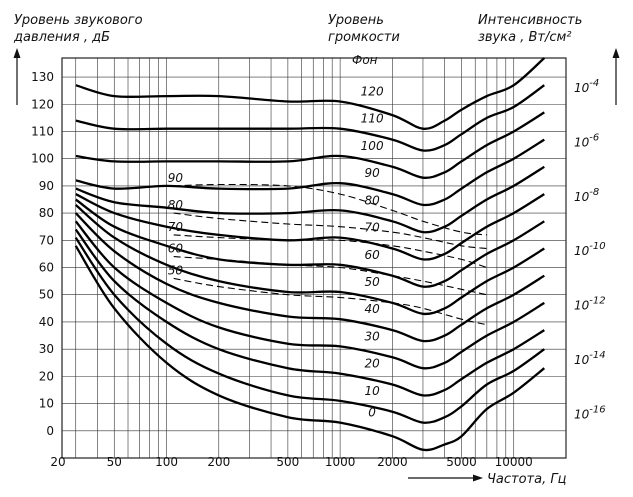 The height and width of the screenshot is (497, 633). Describe the element at coordinates (46, 349) in the screenshot. I see `y-tick-label: 30` at that location.